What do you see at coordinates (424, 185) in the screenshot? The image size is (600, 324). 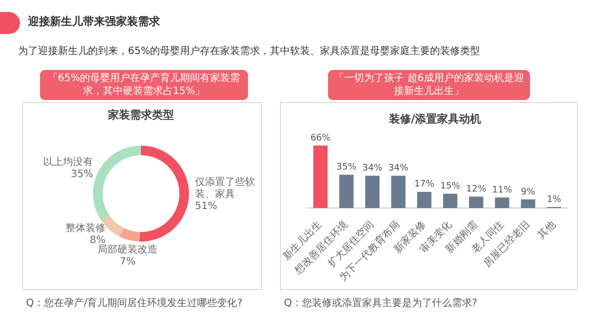 I see `data-label: 17%` at bounding box center [424, 185].